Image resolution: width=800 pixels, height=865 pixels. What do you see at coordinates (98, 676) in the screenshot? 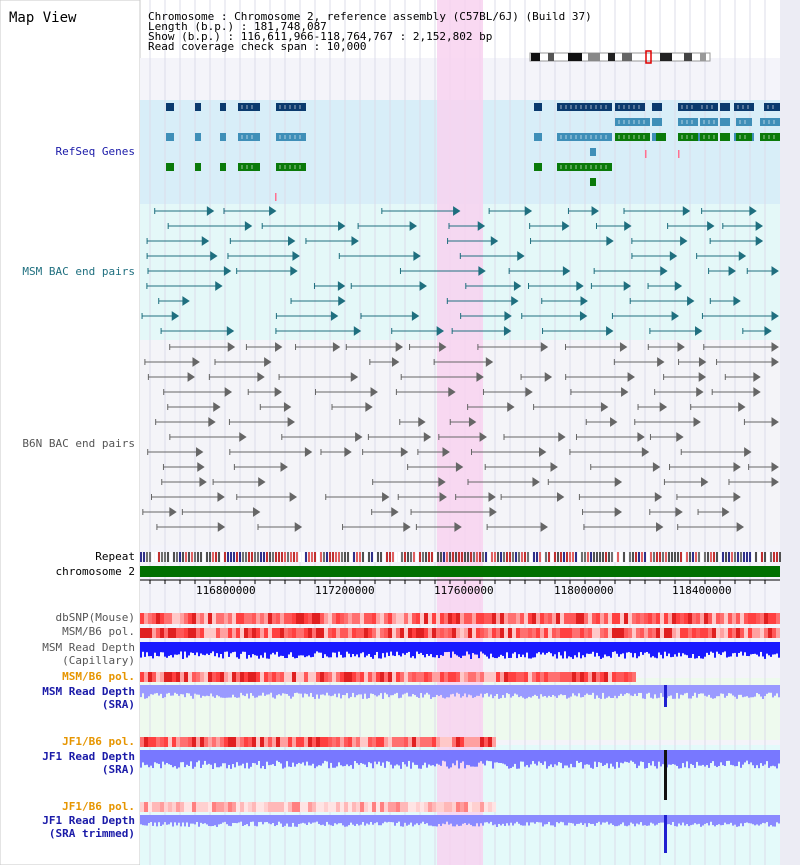
I see `track-label-msm-b6-pol-2: MSM/B6 pol.` at bounding box center [98, 676].